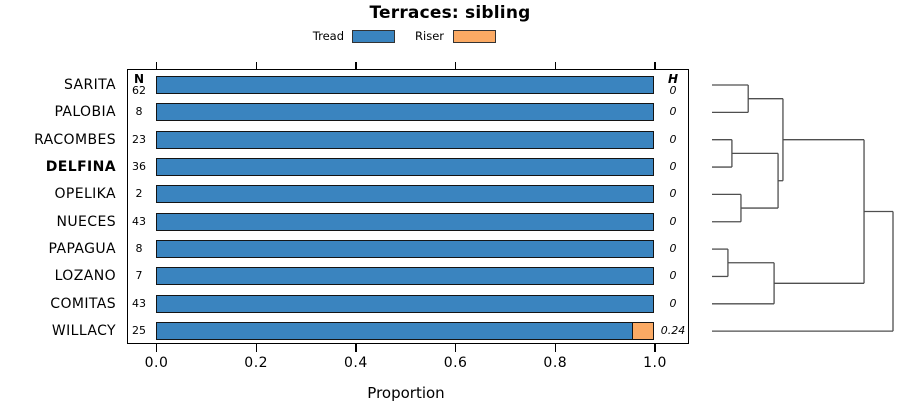 Image resolution: width=900 pixels, height=420 pixels. Describe the element at coordinates (328, 36) in the screenshot. I see `legend-label-tread: Tread` at that location.